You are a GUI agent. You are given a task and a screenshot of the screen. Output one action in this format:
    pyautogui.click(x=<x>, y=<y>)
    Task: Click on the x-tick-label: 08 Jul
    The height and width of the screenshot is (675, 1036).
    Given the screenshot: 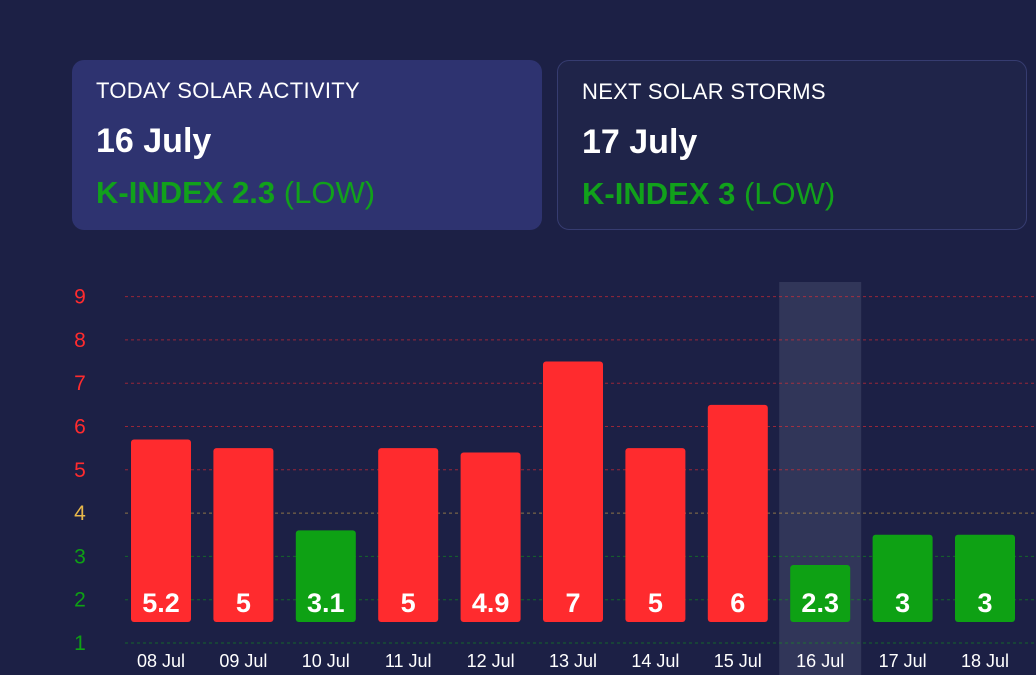 What is the action you would take?
    pyautogui.click(x=161, y=661)
    